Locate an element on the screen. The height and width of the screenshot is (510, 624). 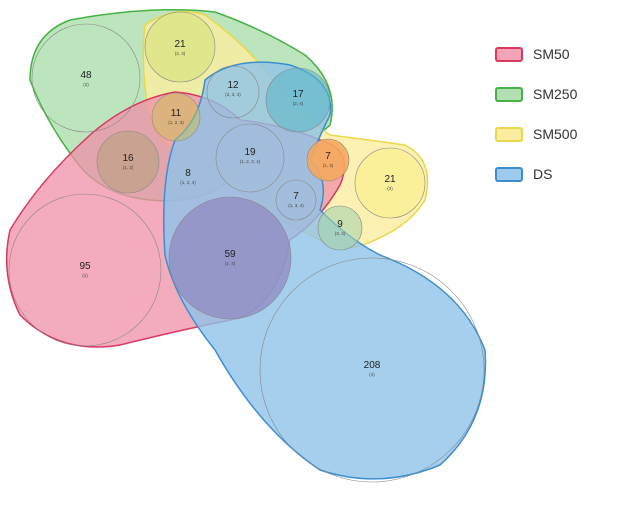
svg-text: (3) is located at coordinates (390, 188).